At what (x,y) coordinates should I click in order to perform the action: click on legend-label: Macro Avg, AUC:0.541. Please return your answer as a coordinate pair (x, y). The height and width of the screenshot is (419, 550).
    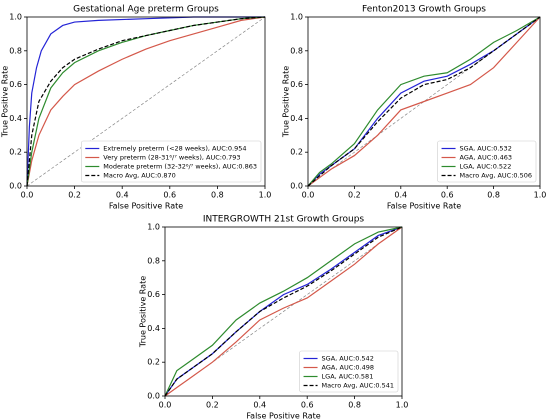
    Looking at the image, I should click on (358, 386).